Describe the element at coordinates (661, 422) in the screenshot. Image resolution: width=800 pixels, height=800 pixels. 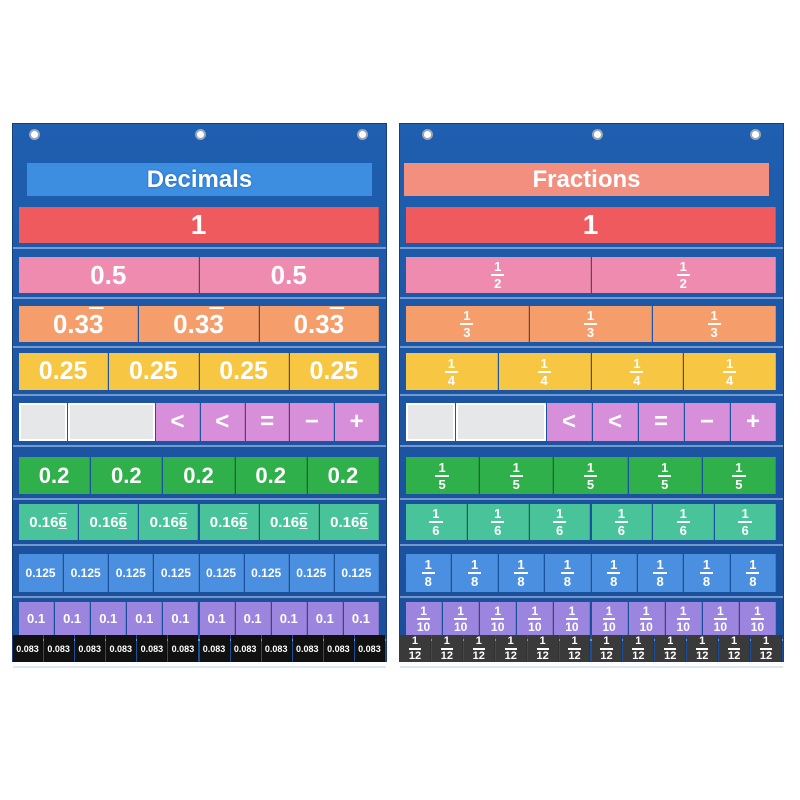
I see `fraction-card-symbols: =` at that location.